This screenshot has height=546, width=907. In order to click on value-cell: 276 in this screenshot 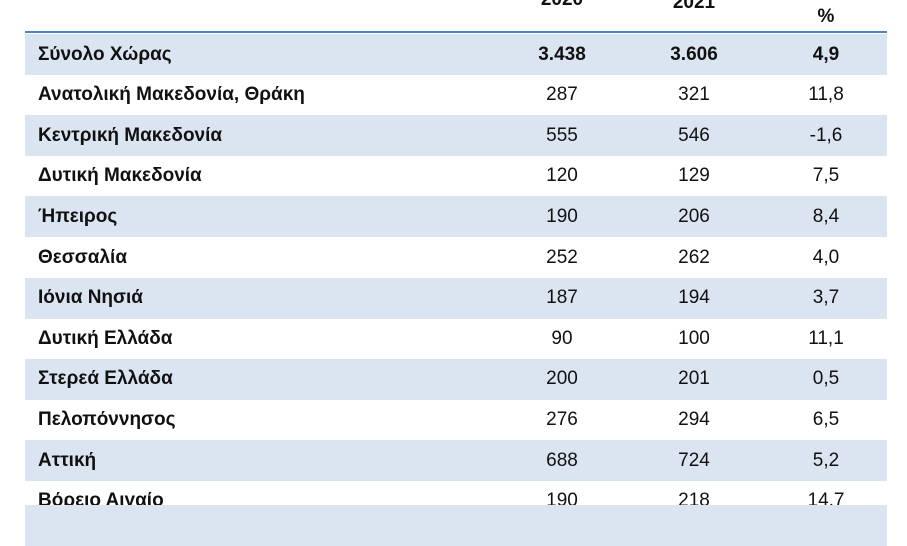, I will do `click(562, 419)`.